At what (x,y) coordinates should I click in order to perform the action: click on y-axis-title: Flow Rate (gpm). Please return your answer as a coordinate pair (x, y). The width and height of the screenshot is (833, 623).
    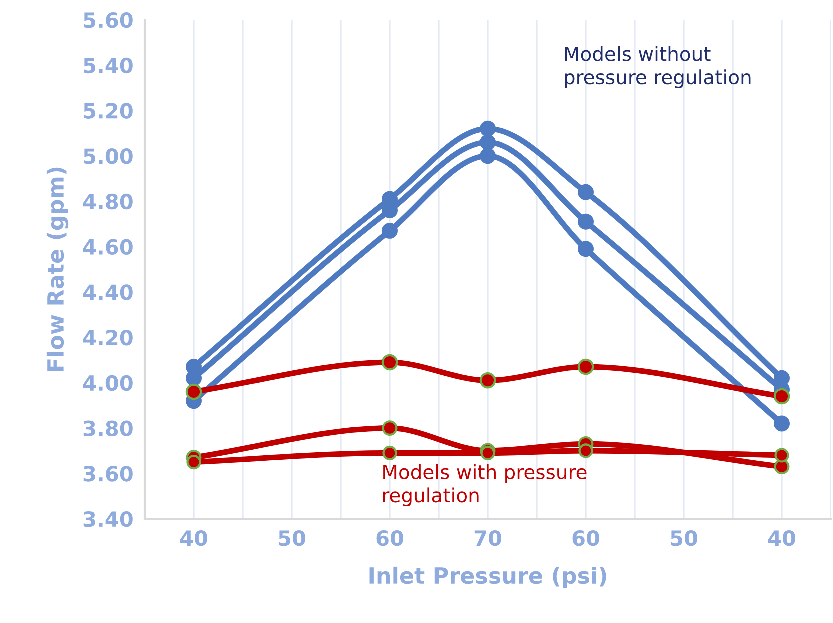
    Looking at the image, I should click on (57, 270).